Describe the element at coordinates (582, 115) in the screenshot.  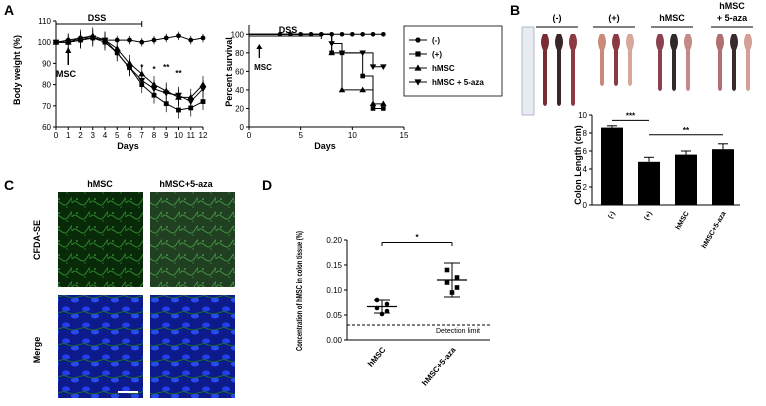
I see `colon-length-y-tick-label: 10` at that location.